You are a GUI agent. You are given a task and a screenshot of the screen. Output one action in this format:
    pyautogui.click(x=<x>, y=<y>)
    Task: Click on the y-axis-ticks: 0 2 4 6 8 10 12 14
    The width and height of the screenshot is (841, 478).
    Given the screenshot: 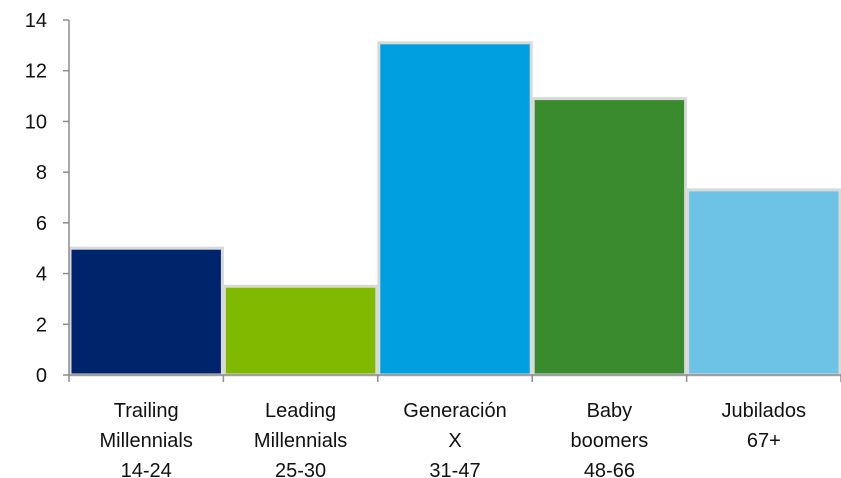 What is the action you would take?
    pyautogui.click(x=47, y=198)
    